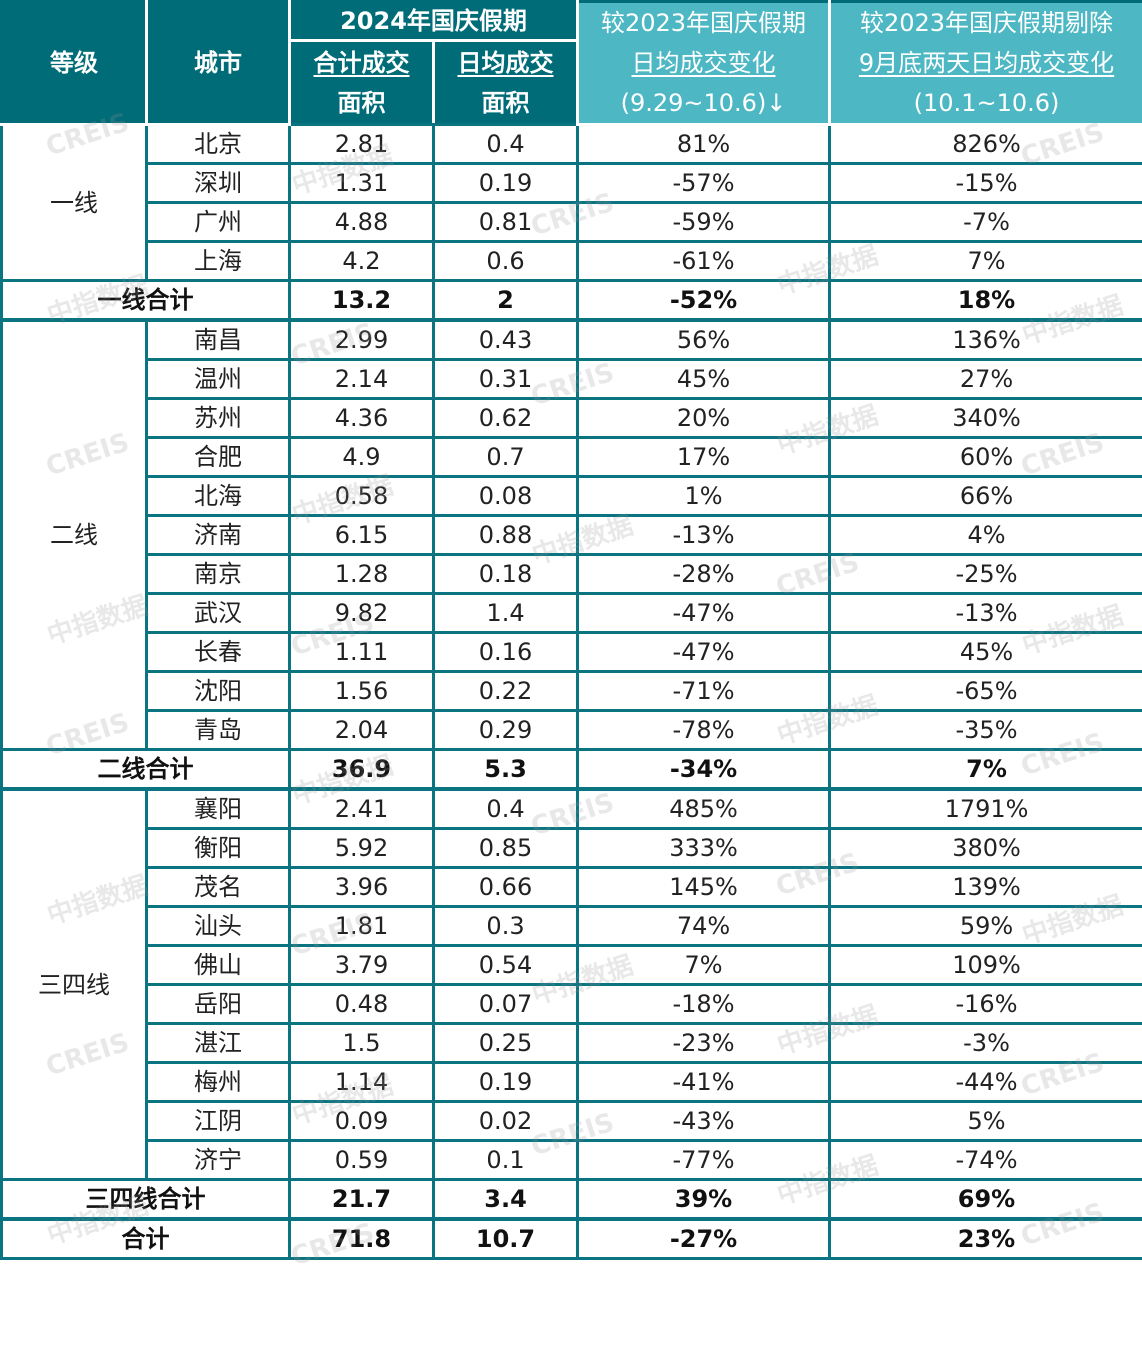  What do you see at coordinates (703, 103) in the screenshot?
I see `header-yoy-line3: (9.29~10.6)↓` at bounding box center [703, 103].